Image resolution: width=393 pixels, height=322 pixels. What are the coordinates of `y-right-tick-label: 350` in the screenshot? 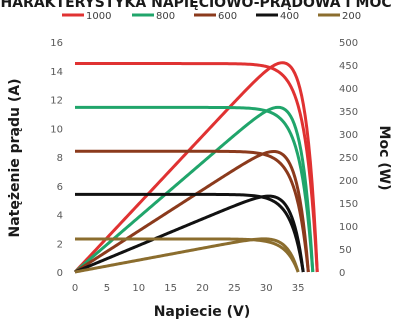 It's located at (348, 112).